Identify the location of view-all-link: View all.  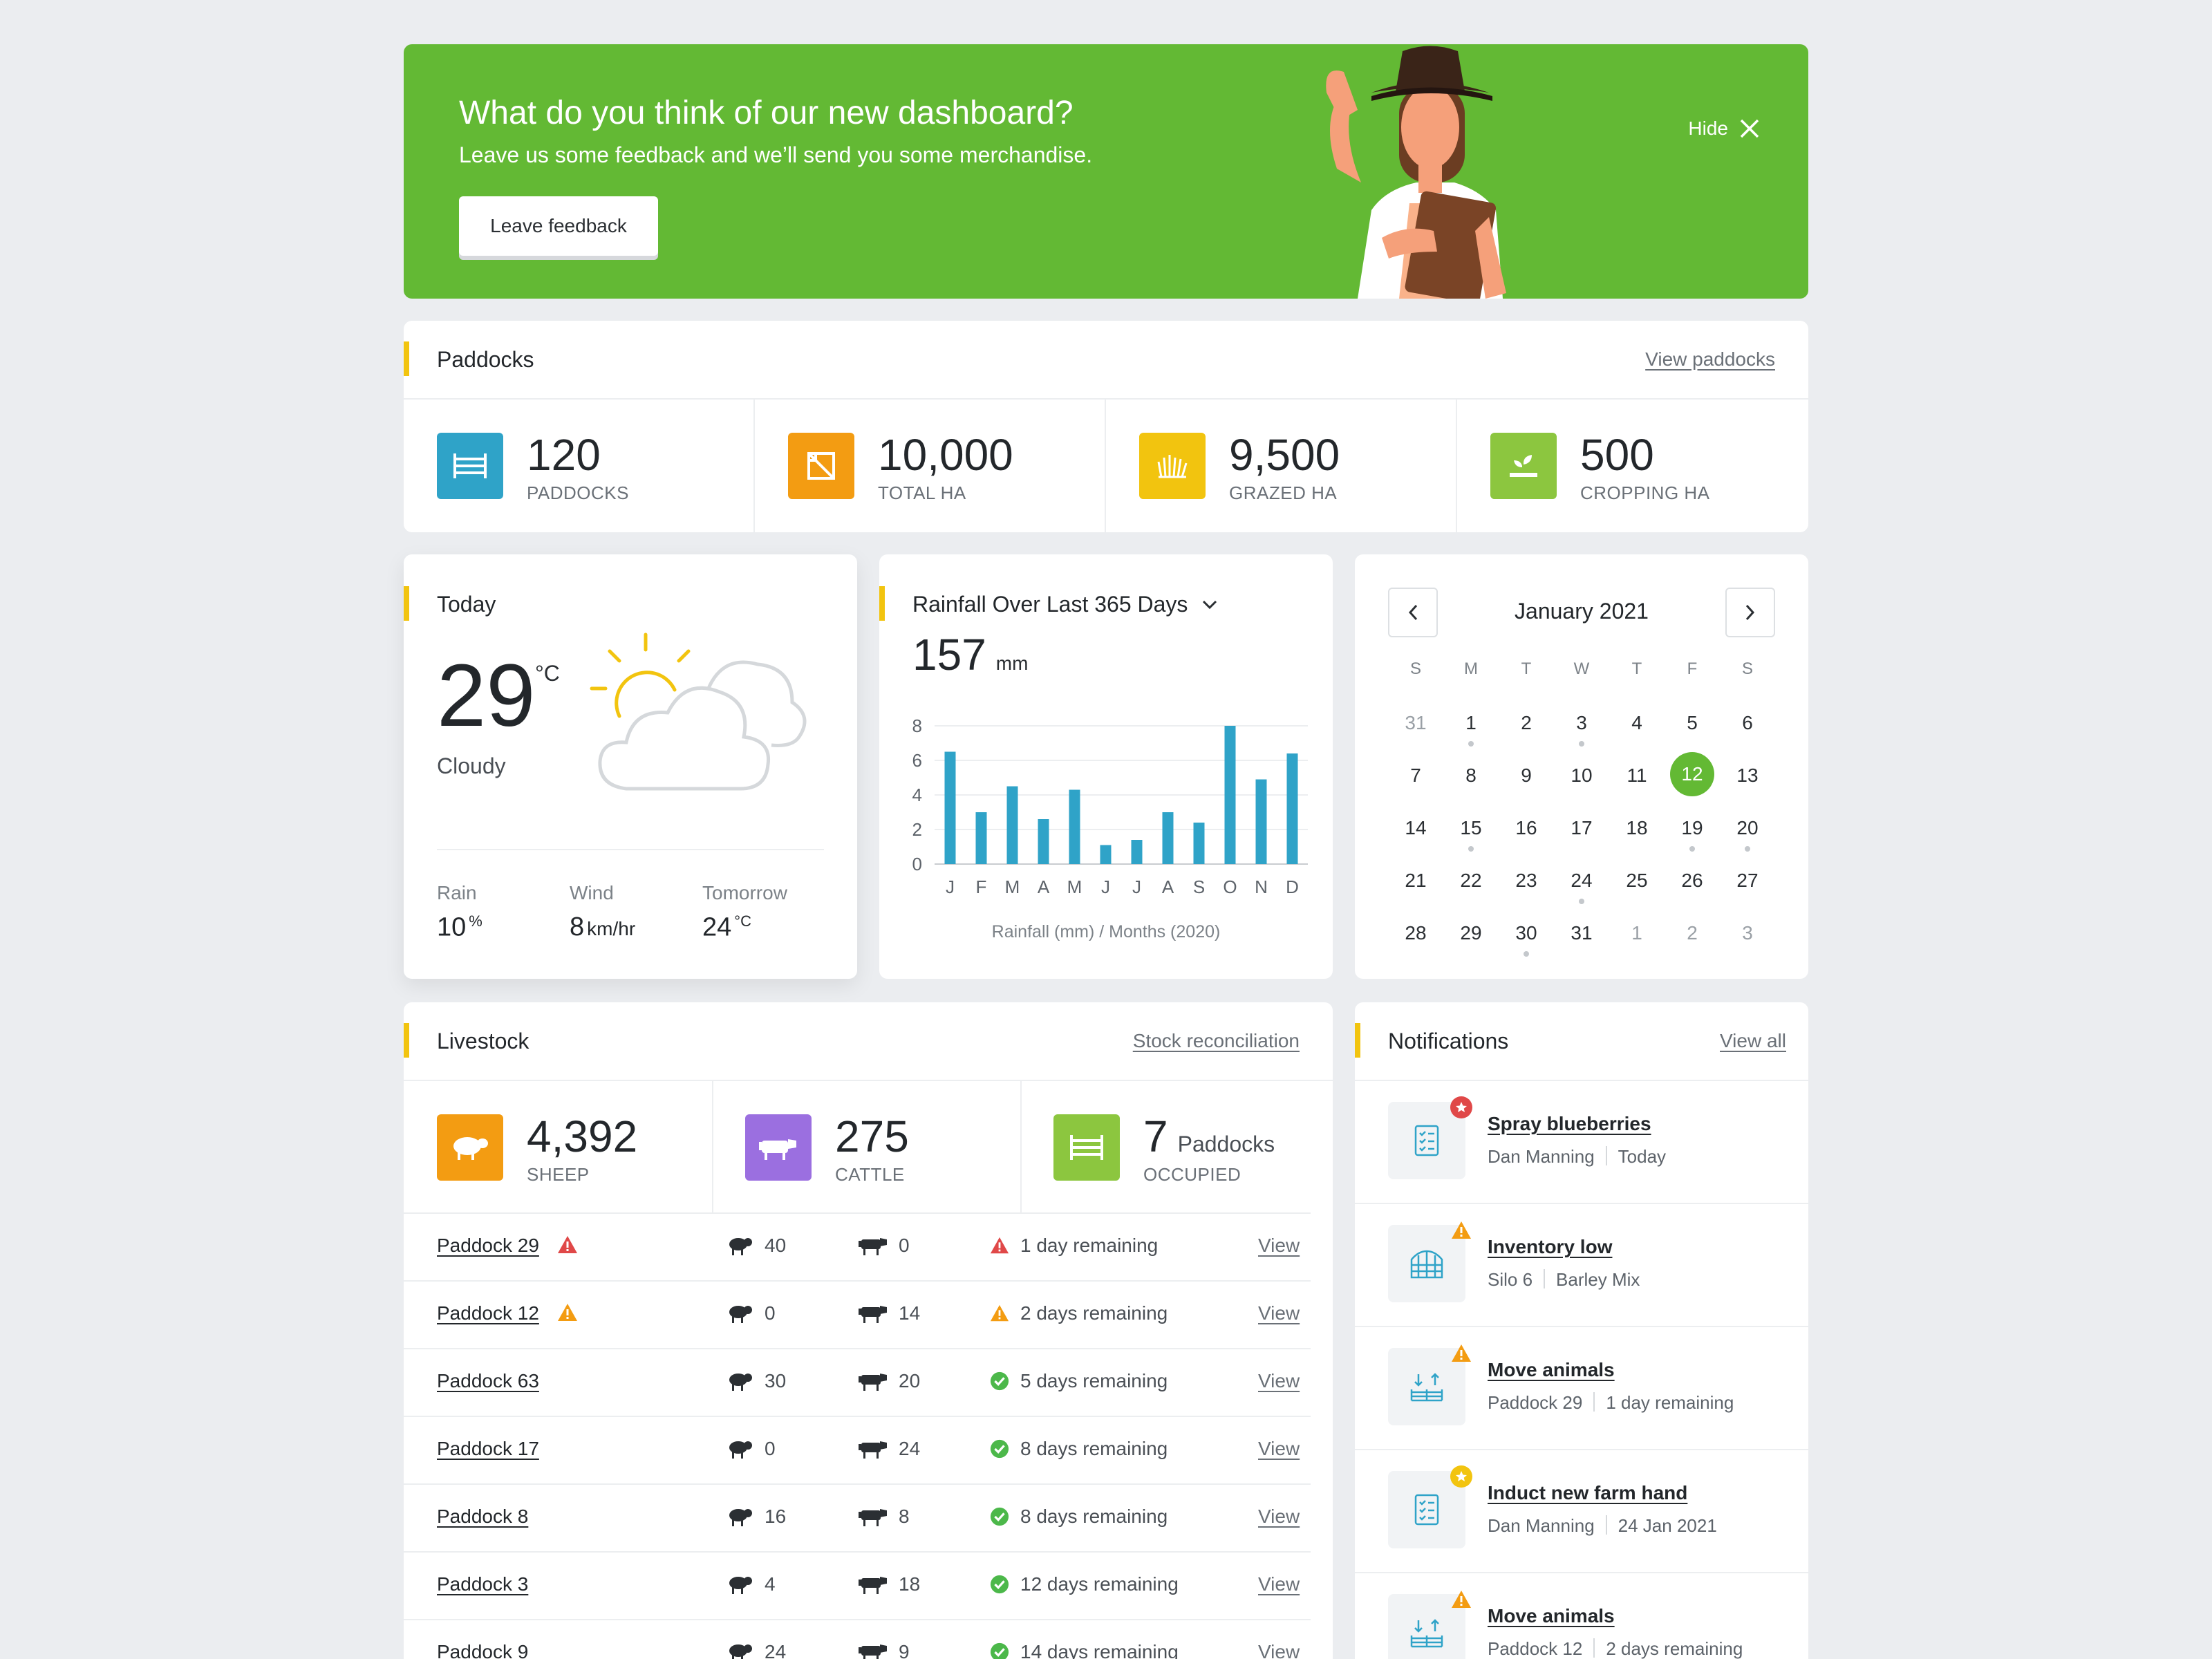
(1753, 1040).